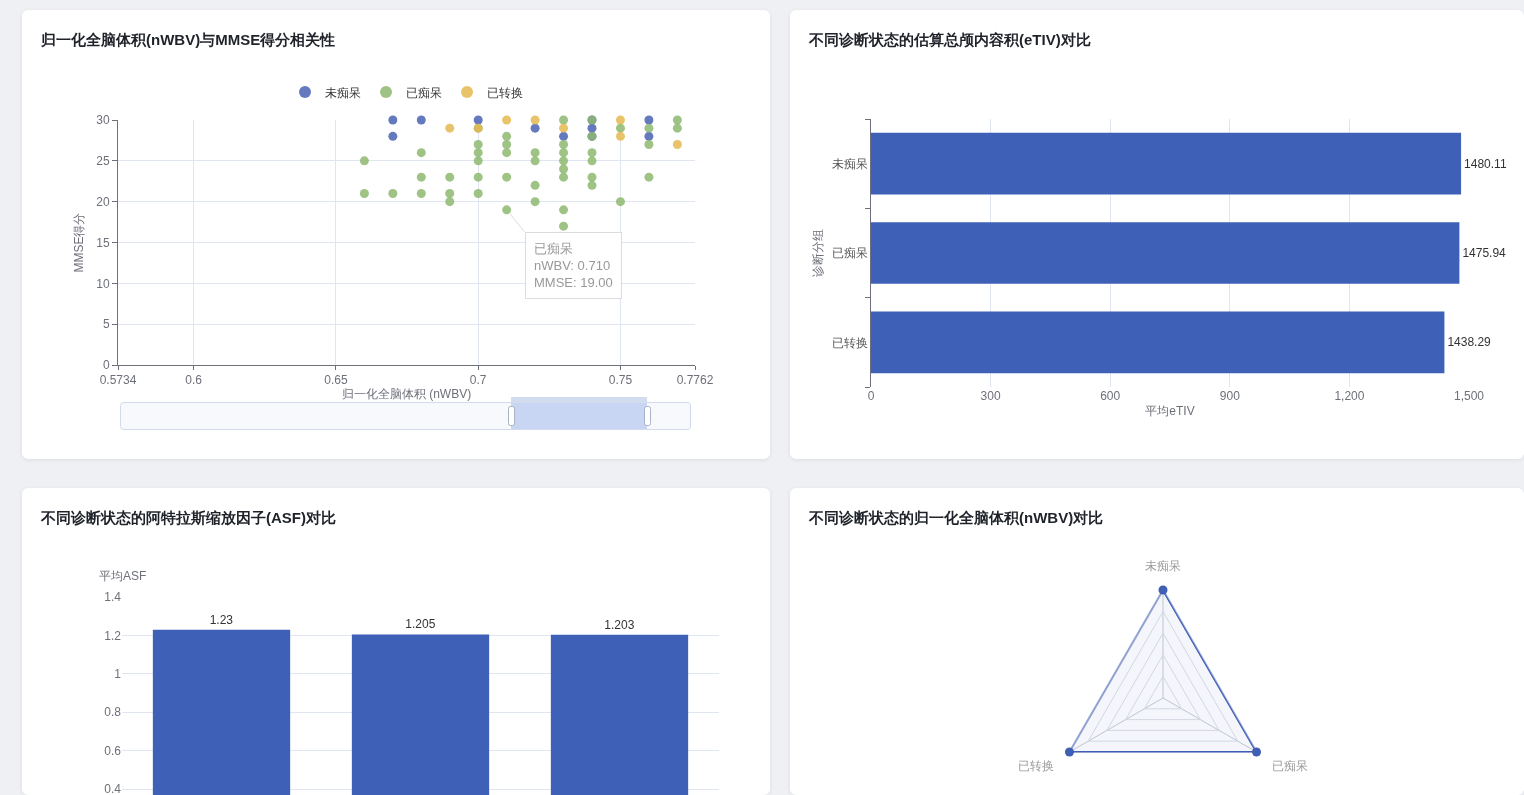 This screenshot has height=795, width=1524. I want to click on y-tick-label: 1.4, so click(113, 597).